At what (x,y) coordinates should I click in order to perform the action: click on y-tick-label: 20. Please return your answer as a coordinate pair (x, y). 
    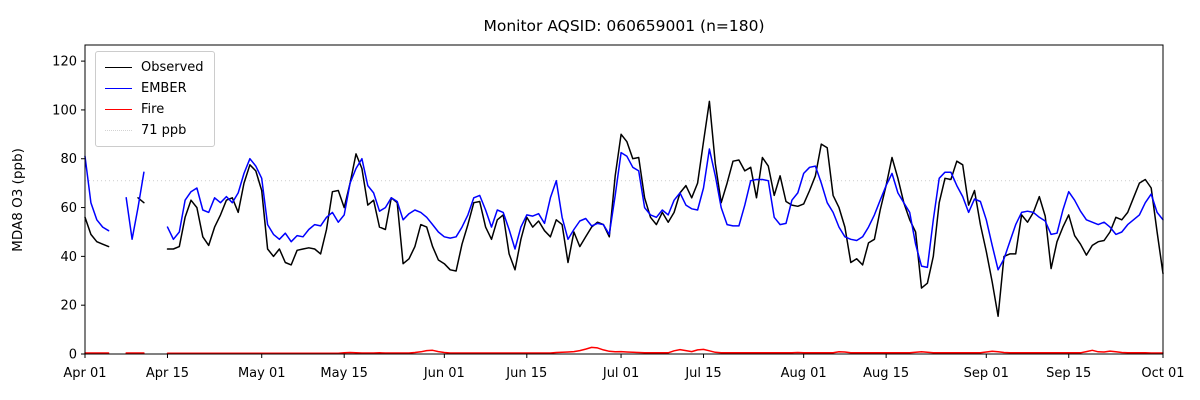
    Looking at the image, I should click on (68, 306).